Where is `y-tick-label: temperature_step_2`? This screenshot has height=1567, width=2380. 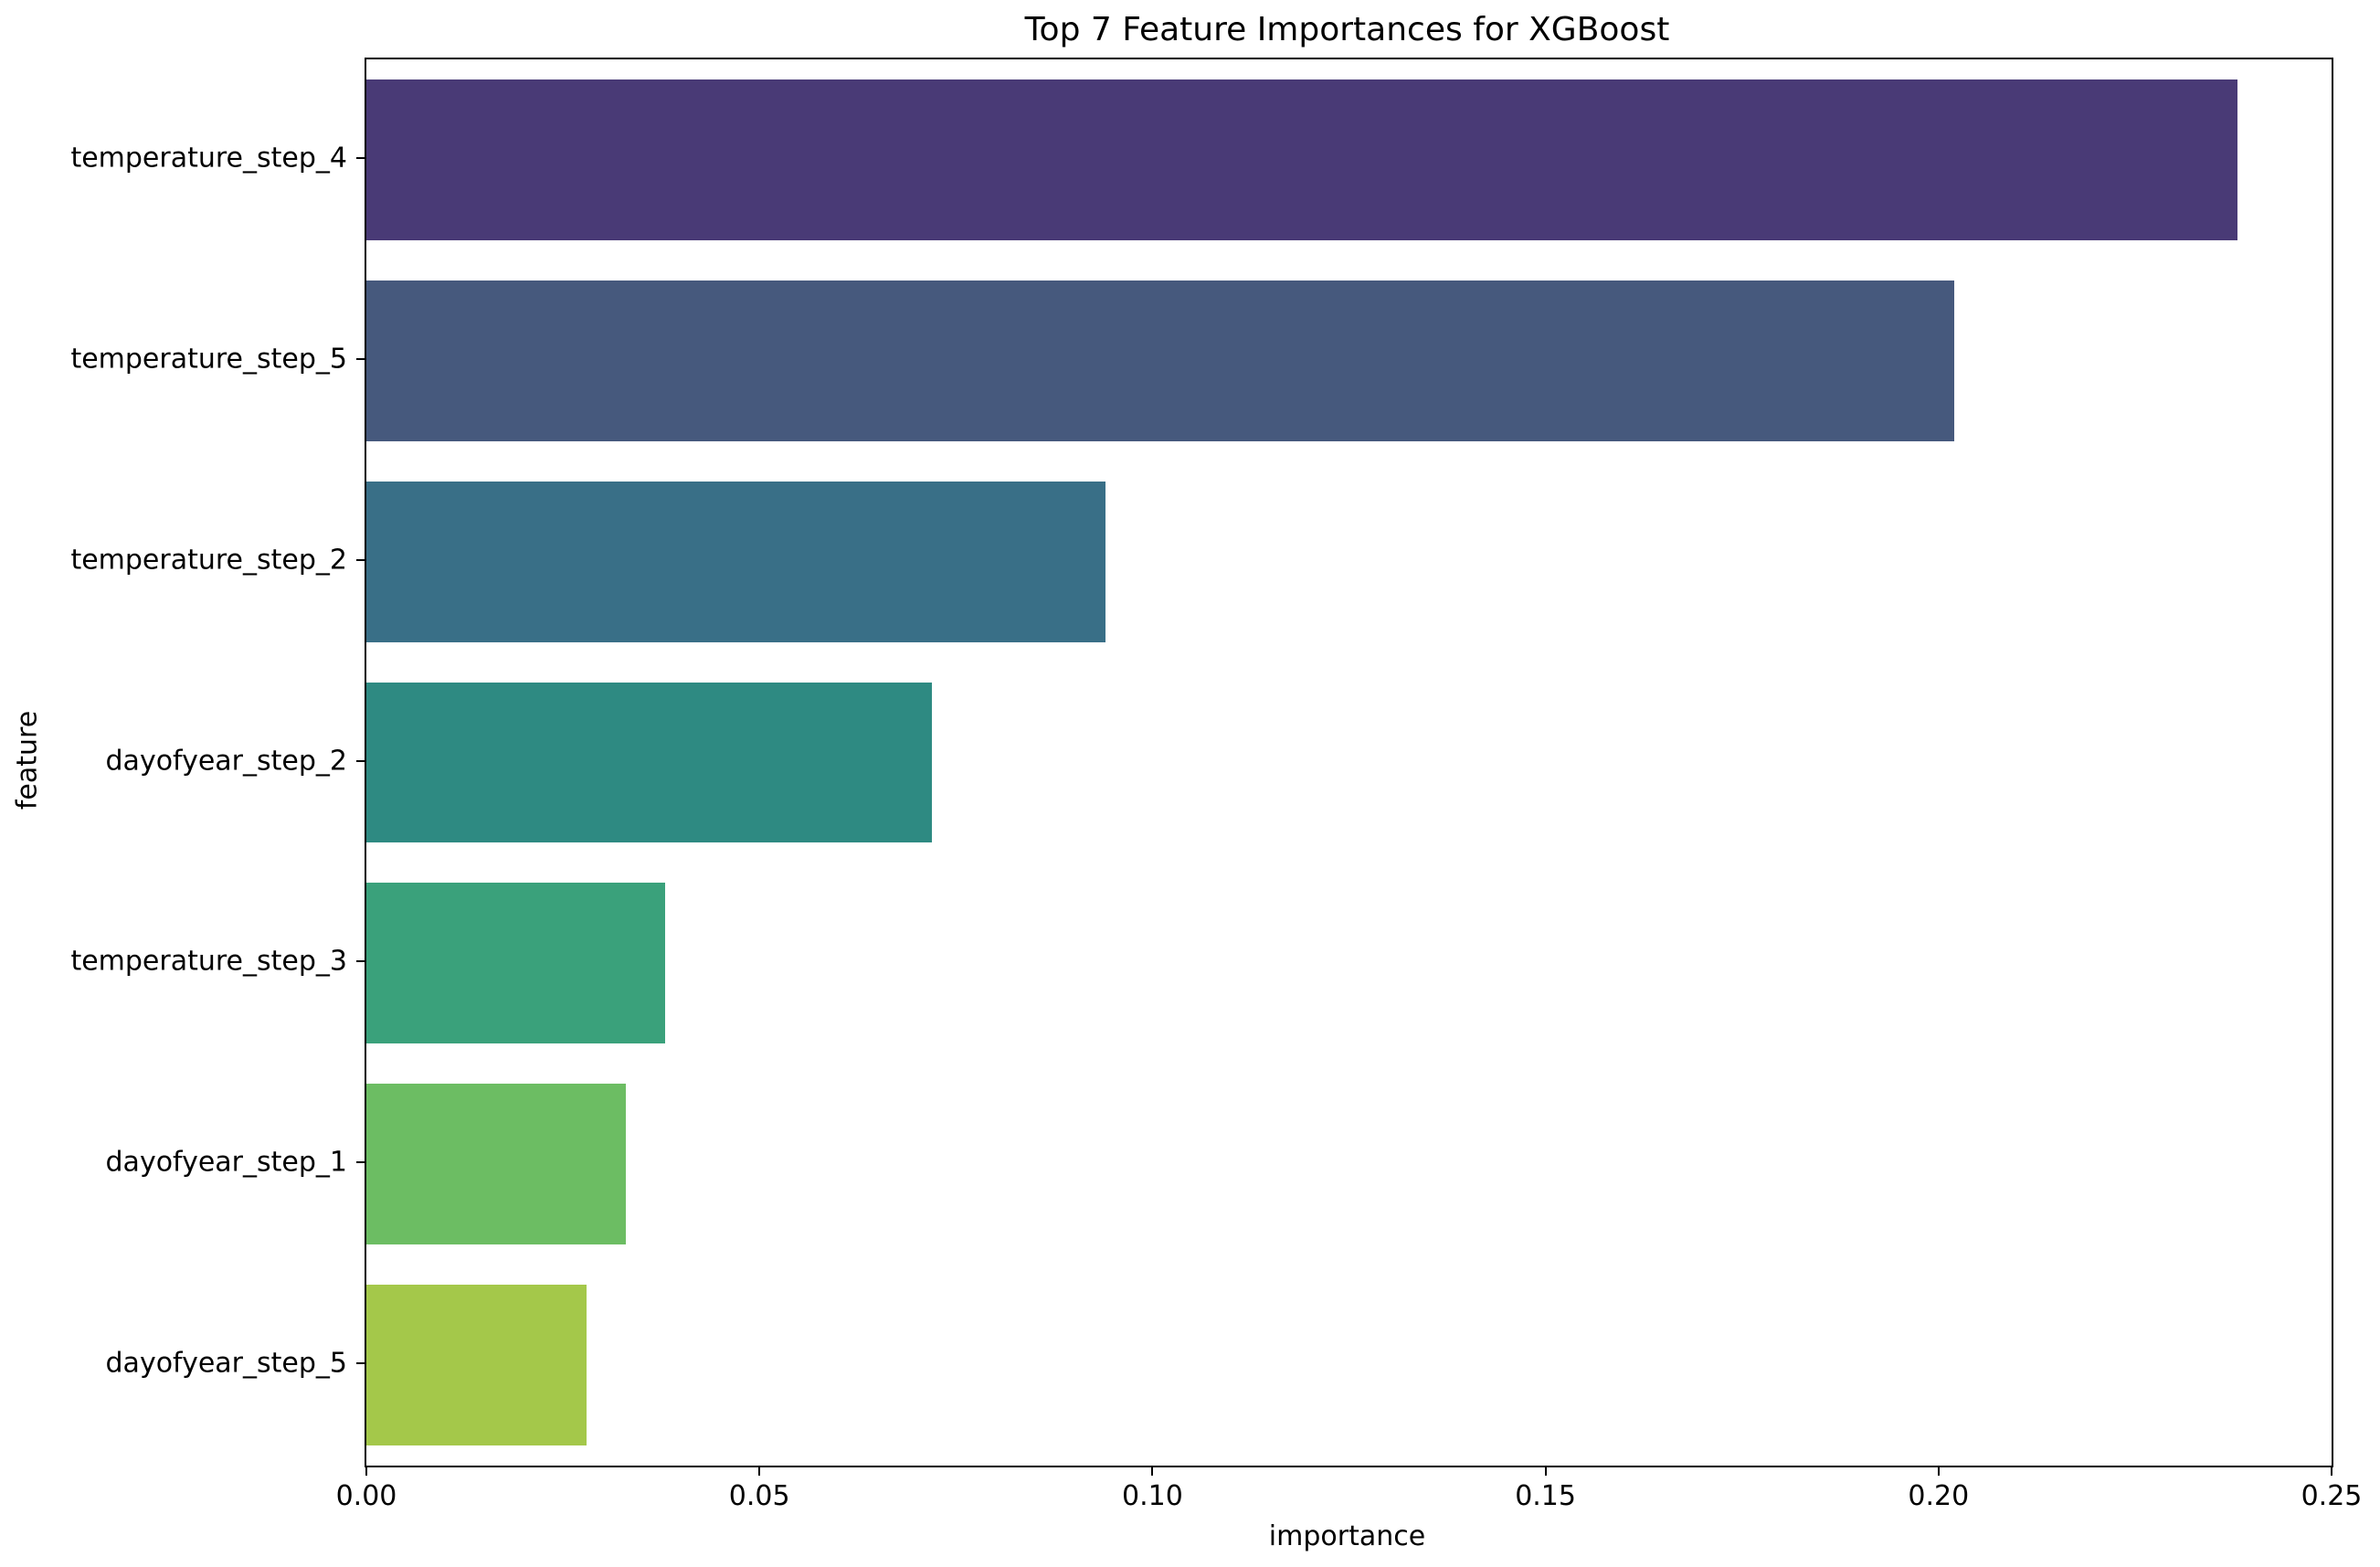 y-tick-label: temperature_step_2 is located at coordinates (209, 560).